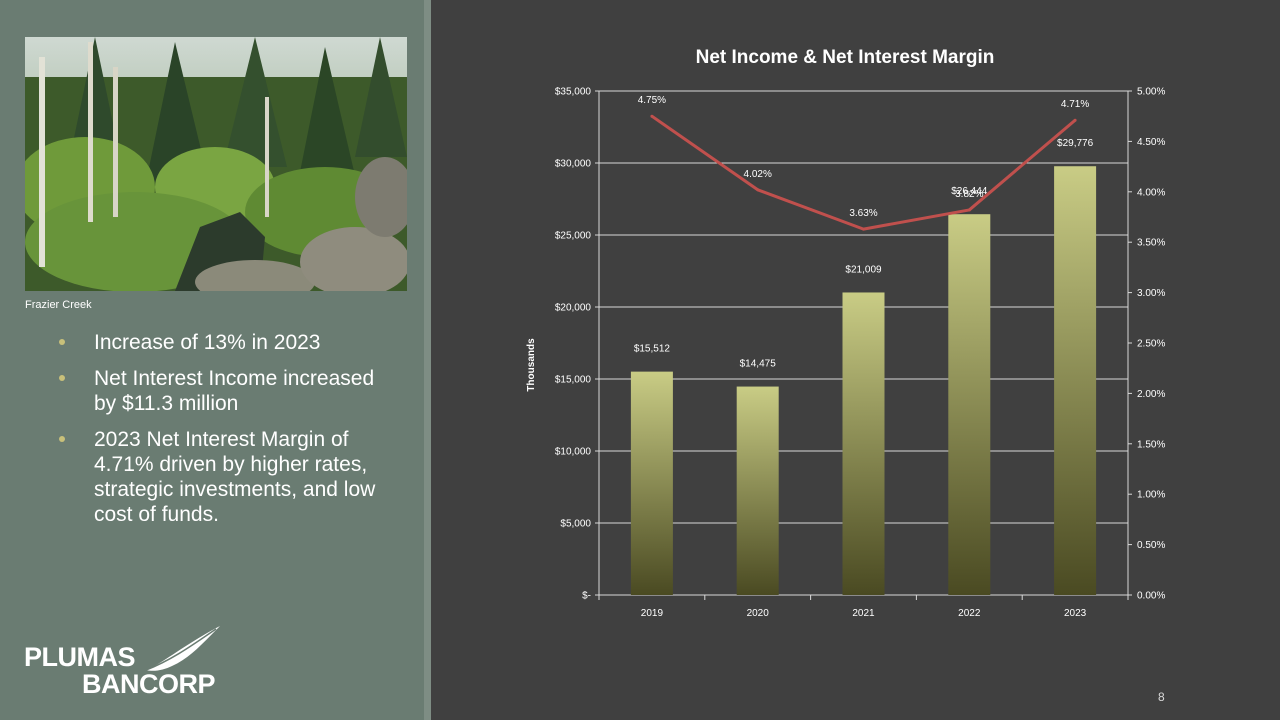 This screenshot has height=720, width=1280. What do you see at coordinates (1151, 92) in the screenshot?
I see `y2-tick-label: 5.00%` at bounding box center [1151, 92].